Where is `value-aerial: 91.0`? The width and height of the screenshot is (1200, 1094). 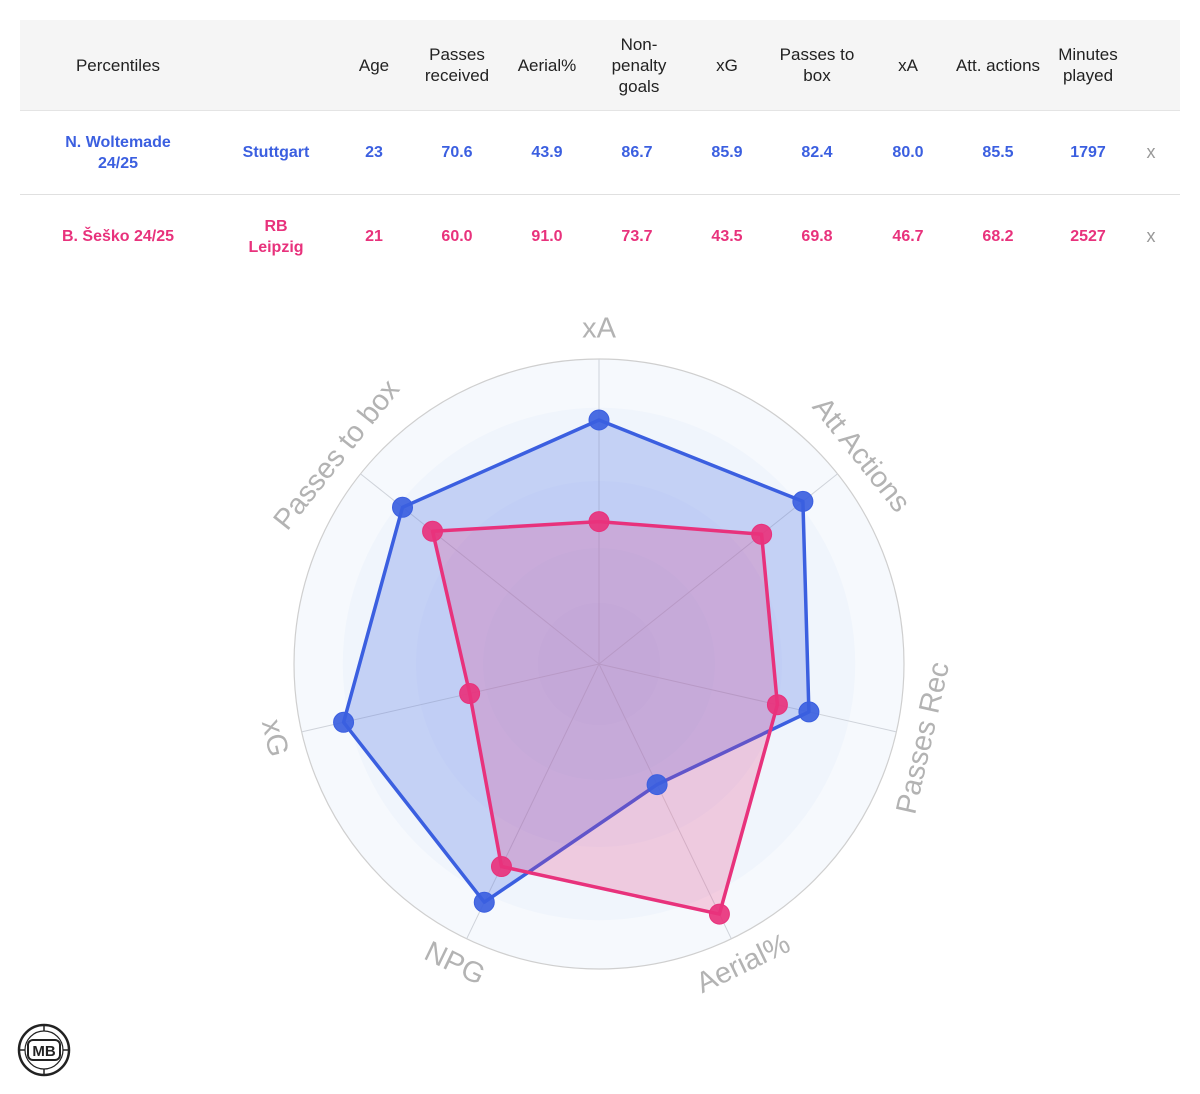
value-aerial: 91.0 is located at coordinates (547, 236).